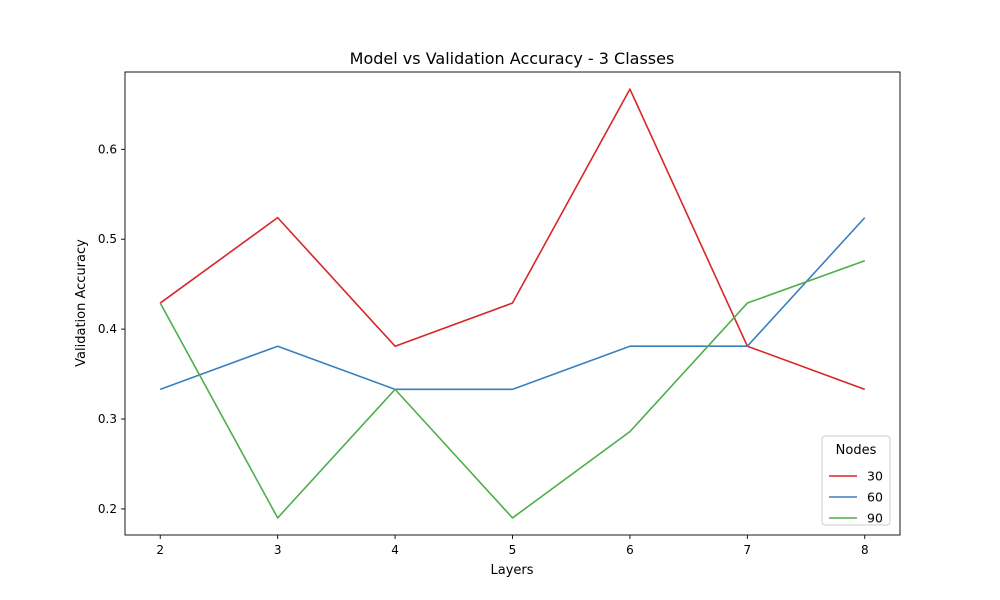 The height and width of the screenshot is (600, 1000). I want to click on legend-box, so click(856, 480).